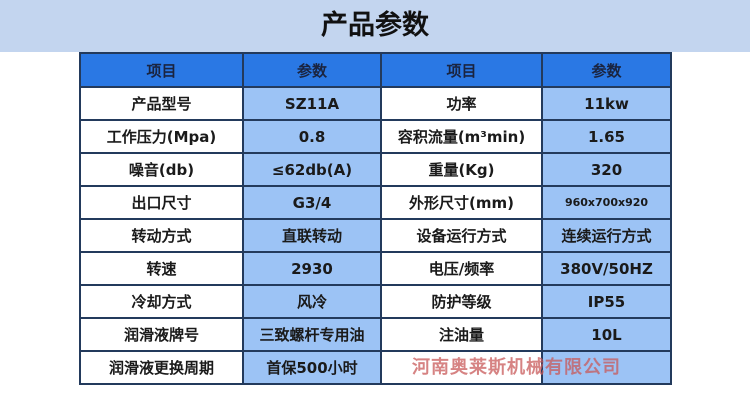 The width and height of the screenshot is (750, 400). I want to click on page-title: 产品参数, so click(375, 25).